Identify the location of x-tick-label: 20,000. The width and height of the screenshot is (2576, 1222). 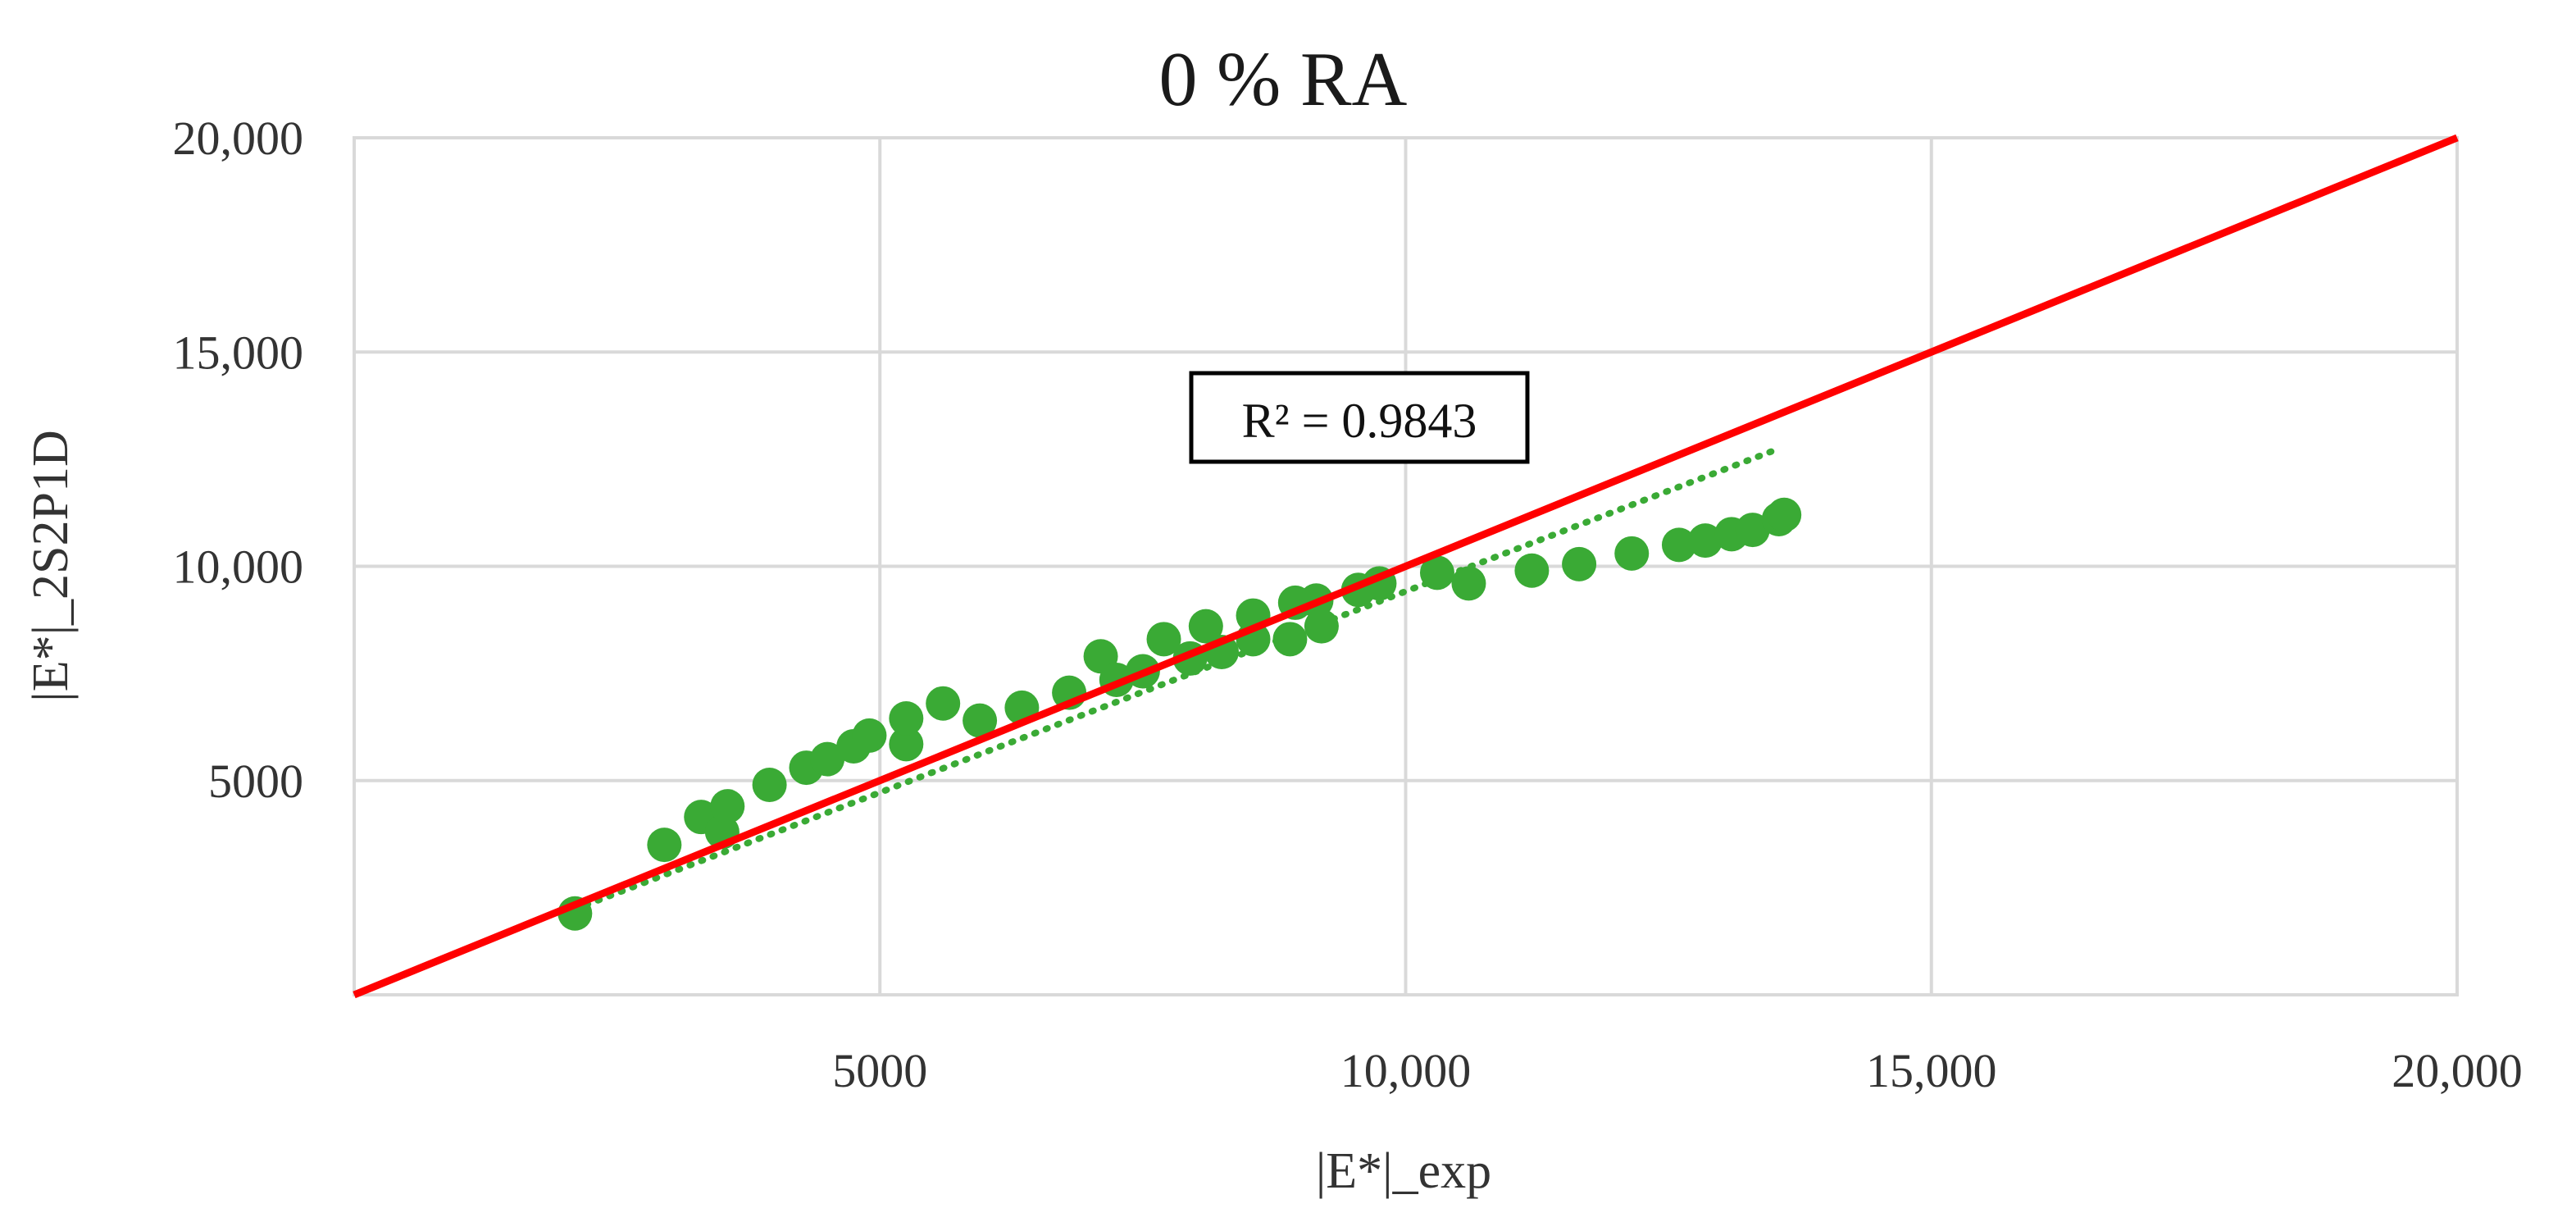
(2457, 1070).